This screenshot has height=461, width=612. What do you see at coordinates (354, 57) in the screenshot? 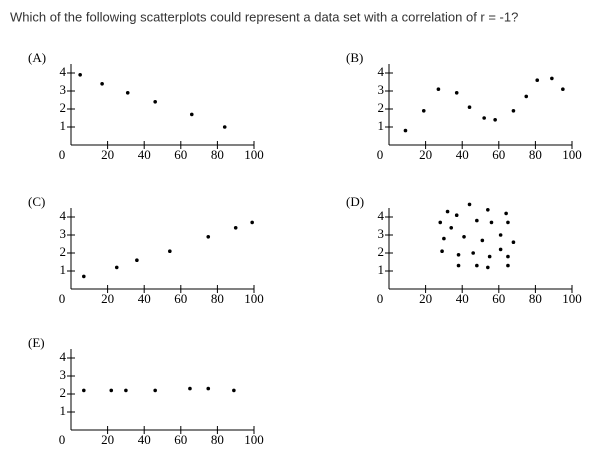
I see `panel-label: (B)` at bounding box center [354, 57].